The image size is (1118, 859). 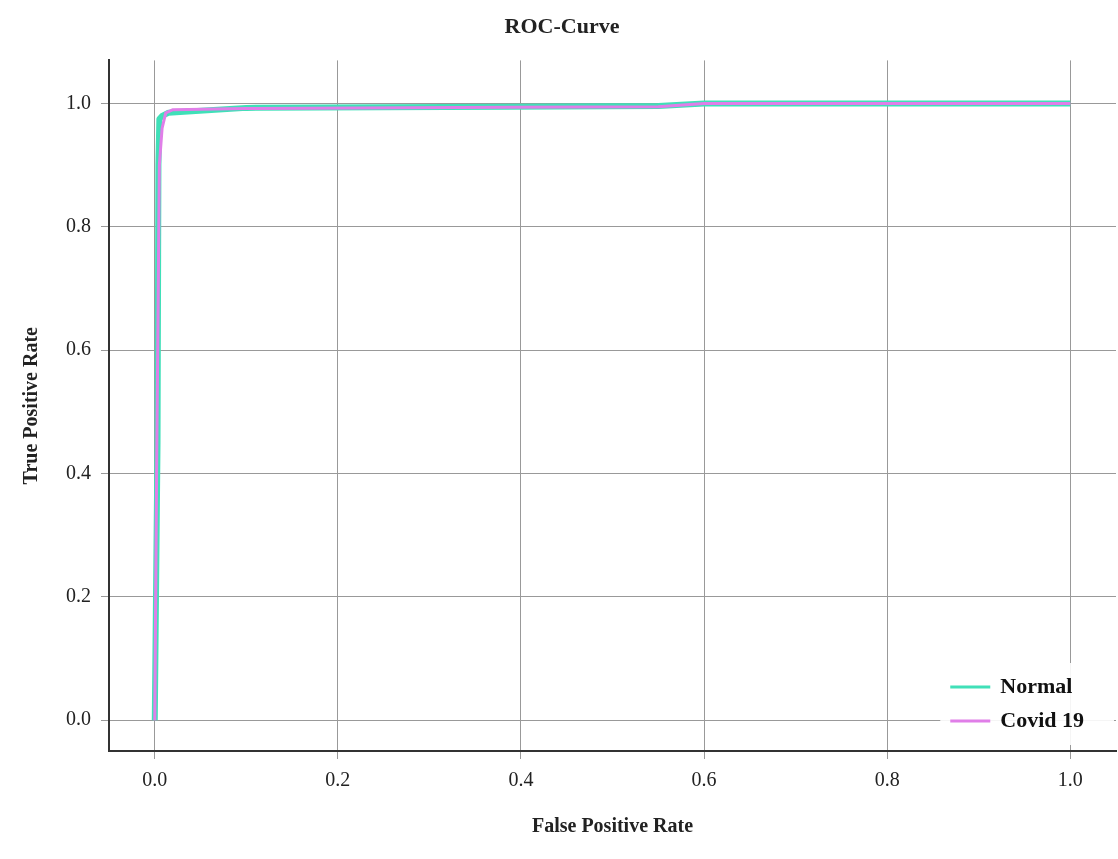 I want to click on x-tick-label: 0.2, so click(x=338, y=779).